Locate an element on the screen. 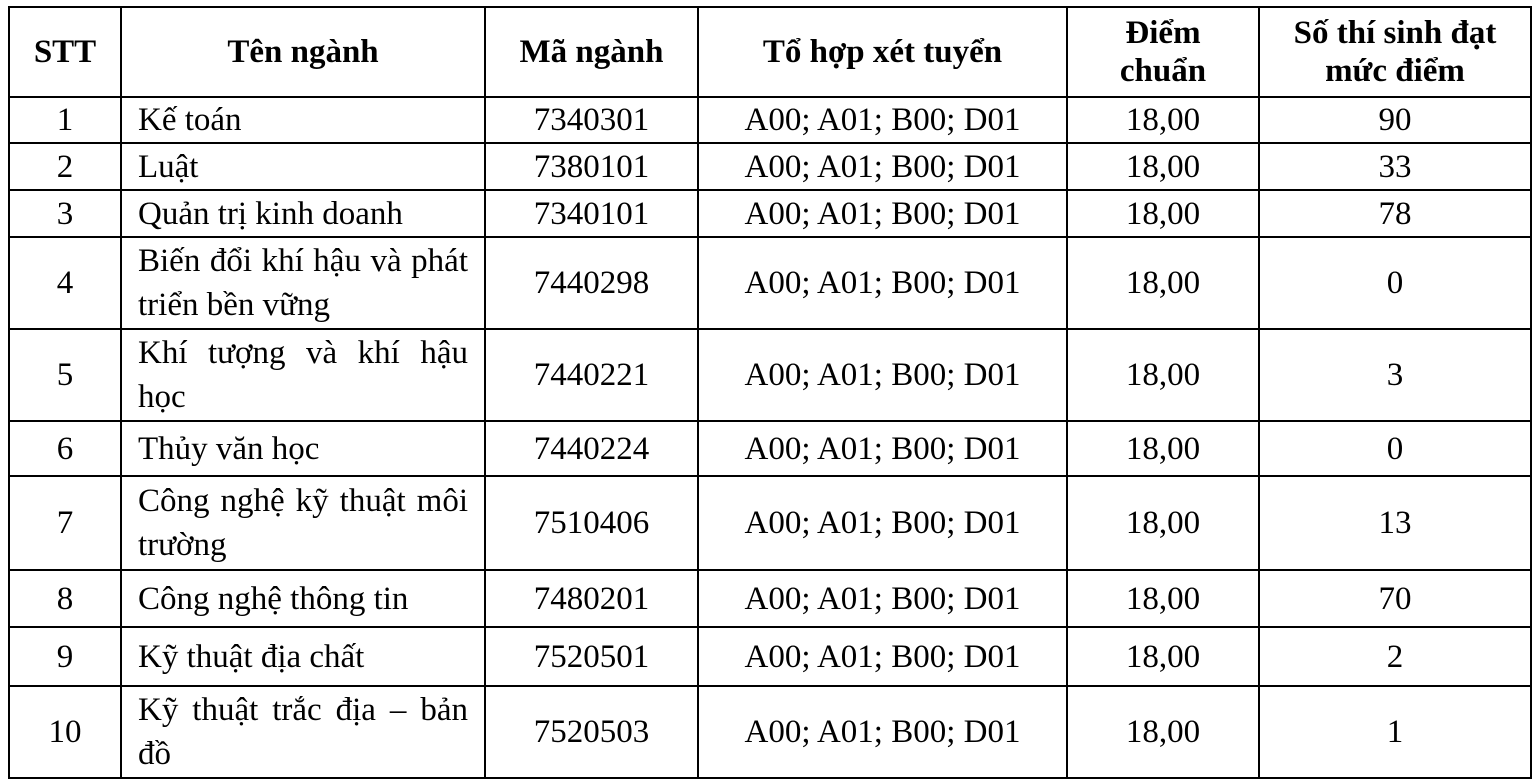 The height and width of the screenshot is (783, 1536). table-cell: 90 is located at coordinates (1395, 120).